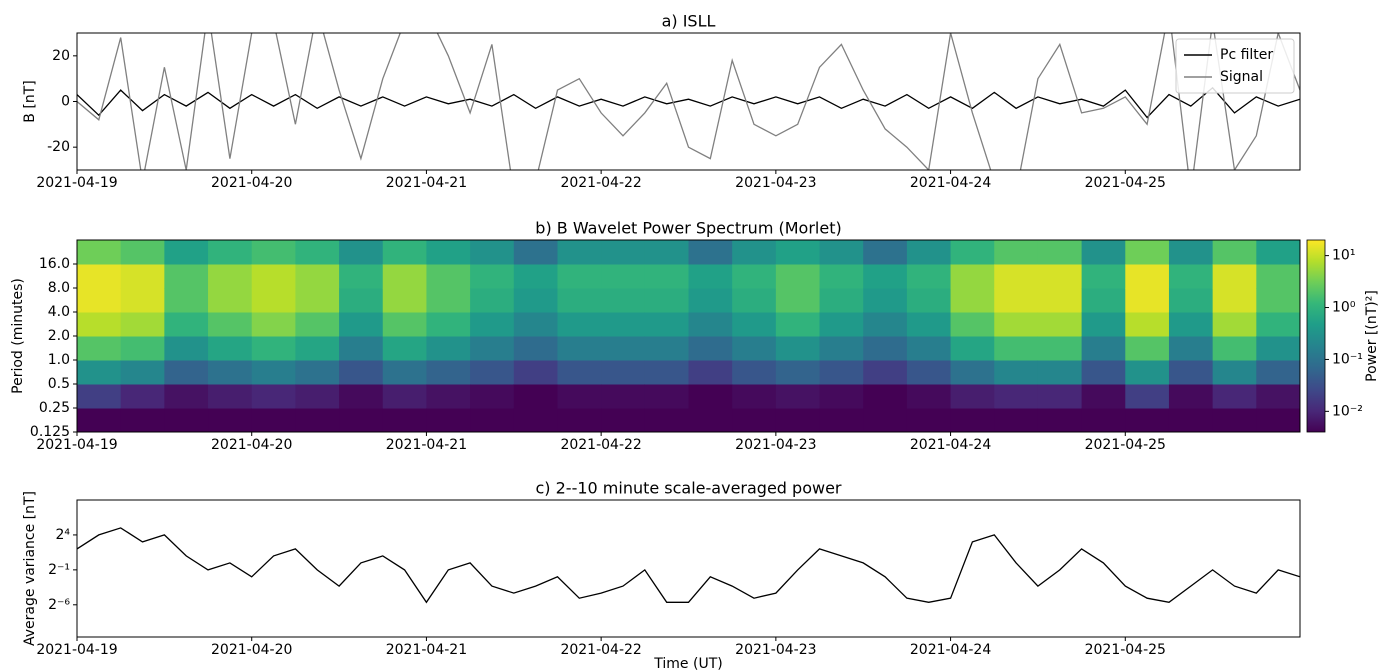 Image resolution: width=1393 pixels, height=672 pixels. I want to click on x-tick-label: 2021-04-22, so click(600, 183).